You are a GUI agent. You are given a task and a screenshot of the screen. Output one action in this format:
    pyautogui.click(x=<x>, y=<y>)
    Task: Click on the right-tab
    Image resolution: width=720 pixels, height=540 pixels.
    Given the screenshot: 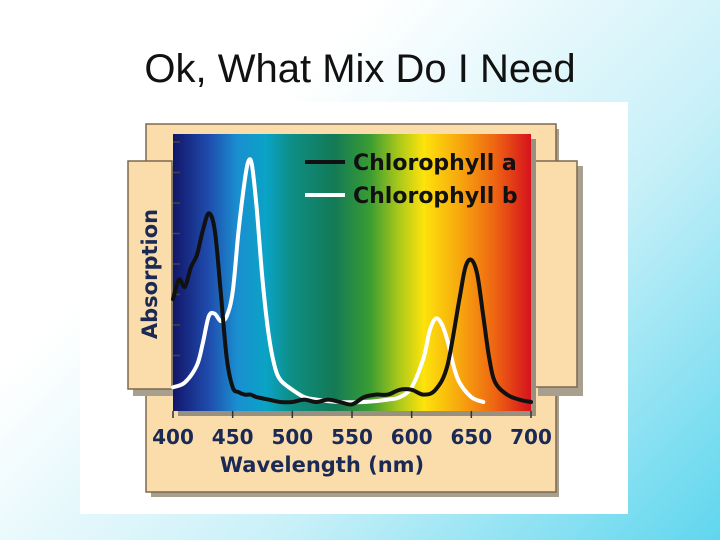 What is the action you would take?
    pyautogui.click(x=554, y=274)
    